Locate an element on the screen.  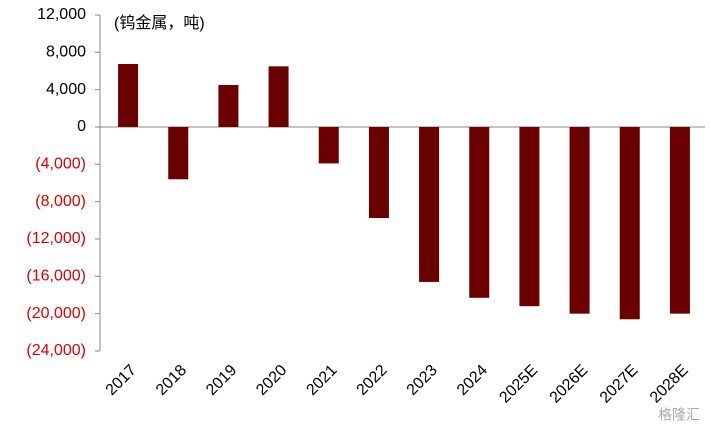
annotation: (钨金属，吨) is located at coordinates (159, 23).